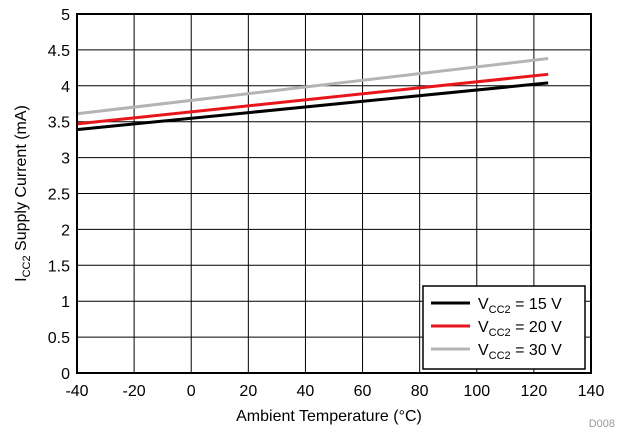 Image resolution: width=621 pixels, height=432 pixels. Describe the element at coordinates (420, 391) in the screenshot. I see `x-tick-label: 80` at that location.